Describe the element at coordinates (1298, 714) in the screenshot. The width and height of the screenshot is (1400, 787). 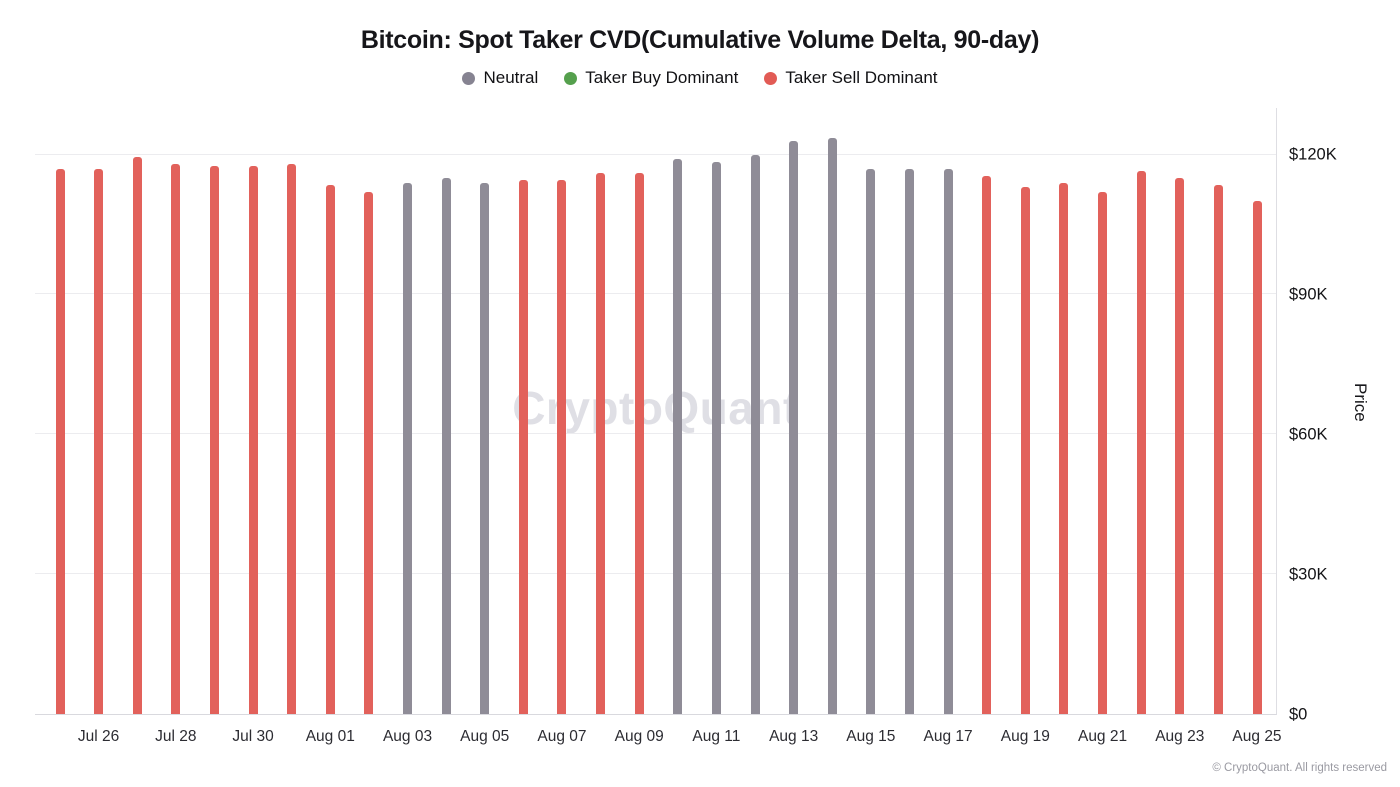
I see `y-tick-label: $0` at that location.